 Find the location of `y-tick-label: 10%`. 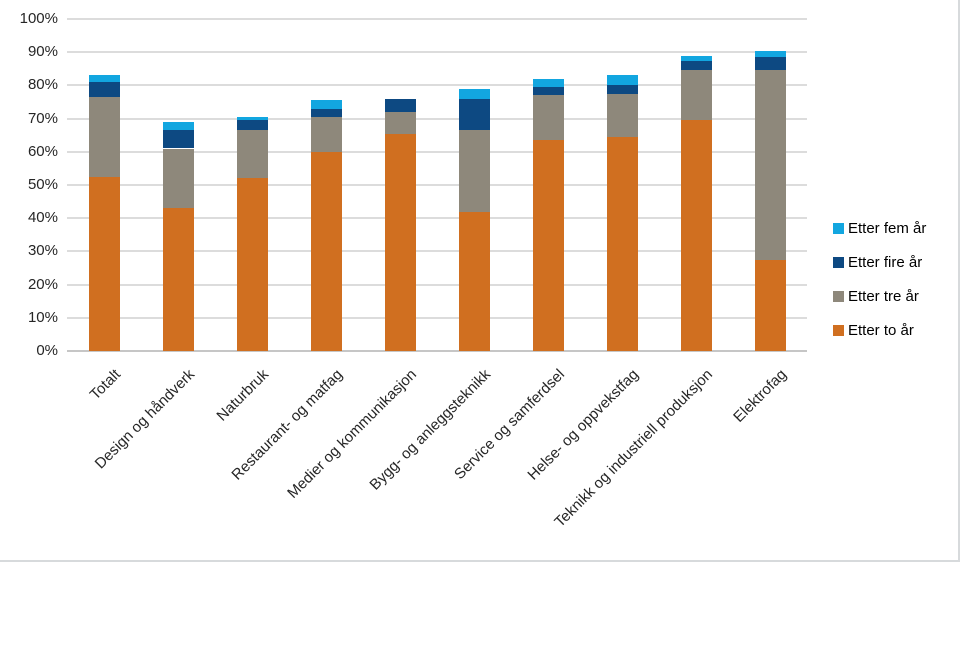

y-tick-label: 10% is located at coordinates (42, 317).